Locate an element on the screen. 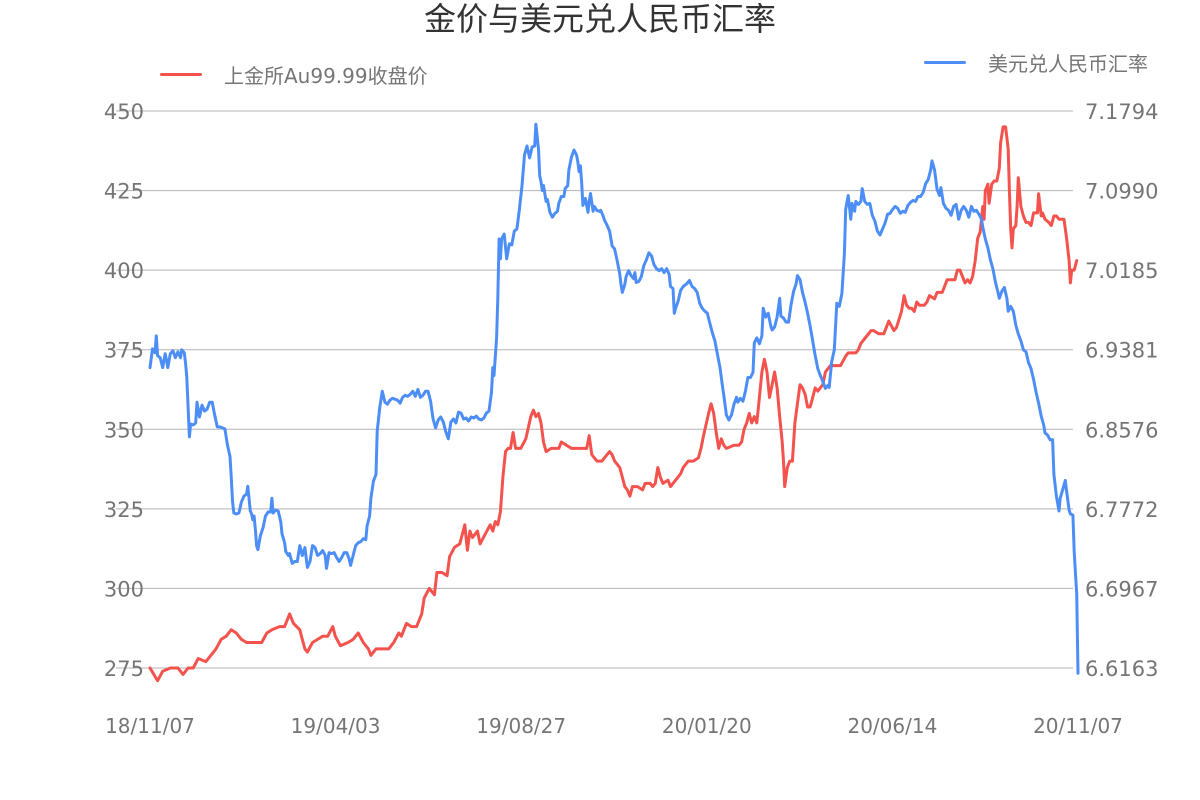  legend-label-usd-cny: 美元兑人民币汇率 is located at coordinates (1068, 64).